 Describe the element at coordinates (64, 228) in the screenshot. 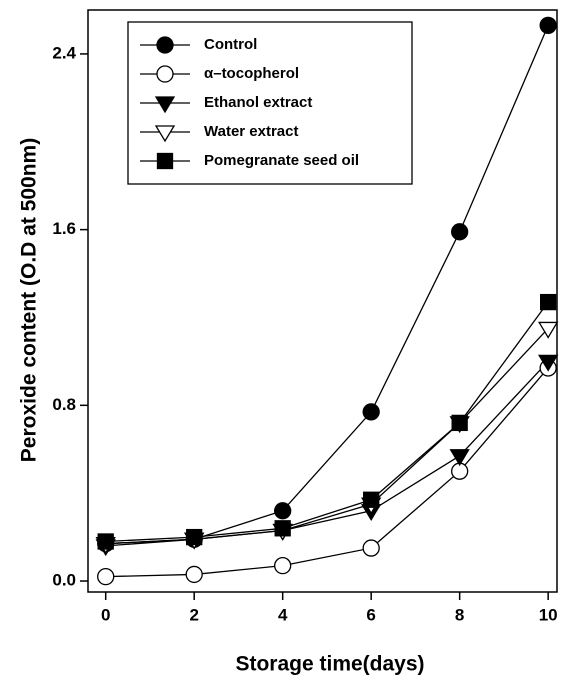

I see `y-tick-label: 1.6` at that location.